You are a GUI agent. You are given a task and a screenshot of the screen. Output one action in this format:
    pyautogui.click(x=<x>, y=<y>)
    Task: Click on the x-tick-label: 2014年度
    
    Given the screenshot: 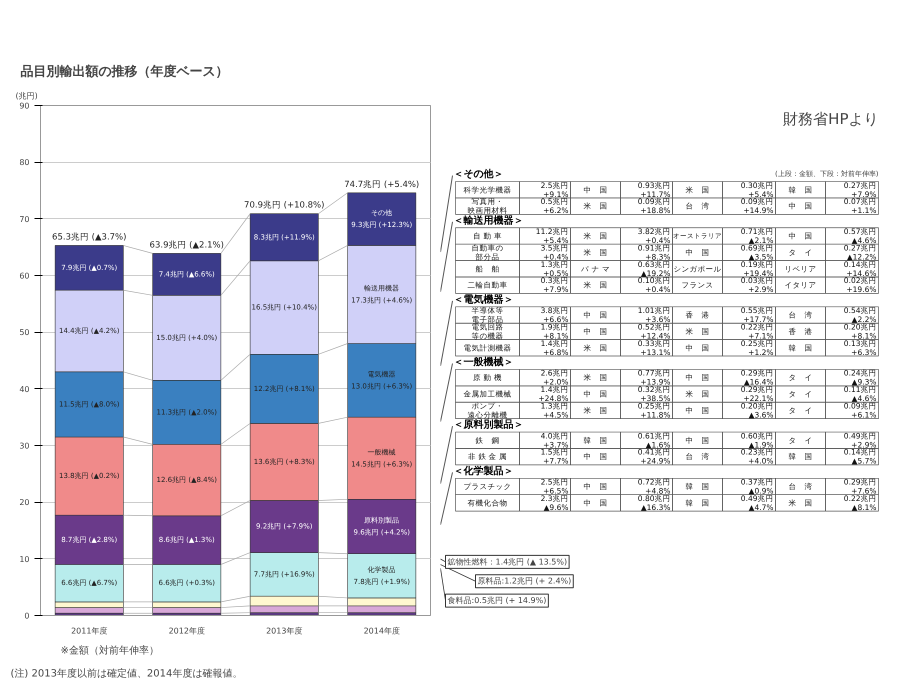 What is the action you would take?
    pyautogui.click(x=382, y=631)
    